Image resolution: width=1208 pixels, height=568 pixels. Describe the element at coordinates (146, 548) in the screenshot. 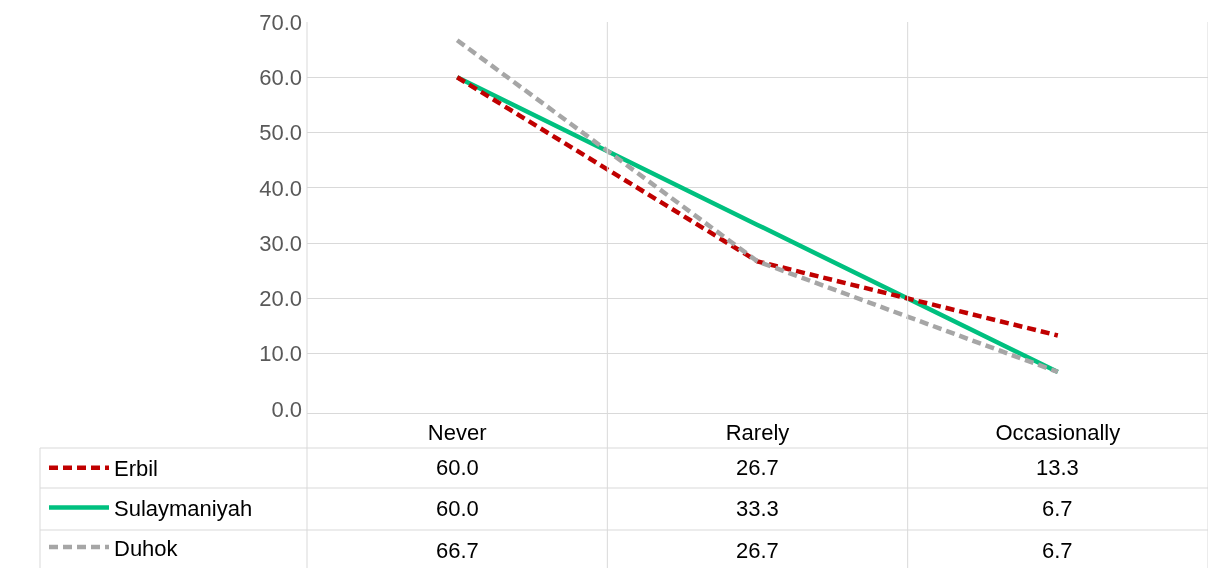

I see `legend-label: Duhok` at that location.